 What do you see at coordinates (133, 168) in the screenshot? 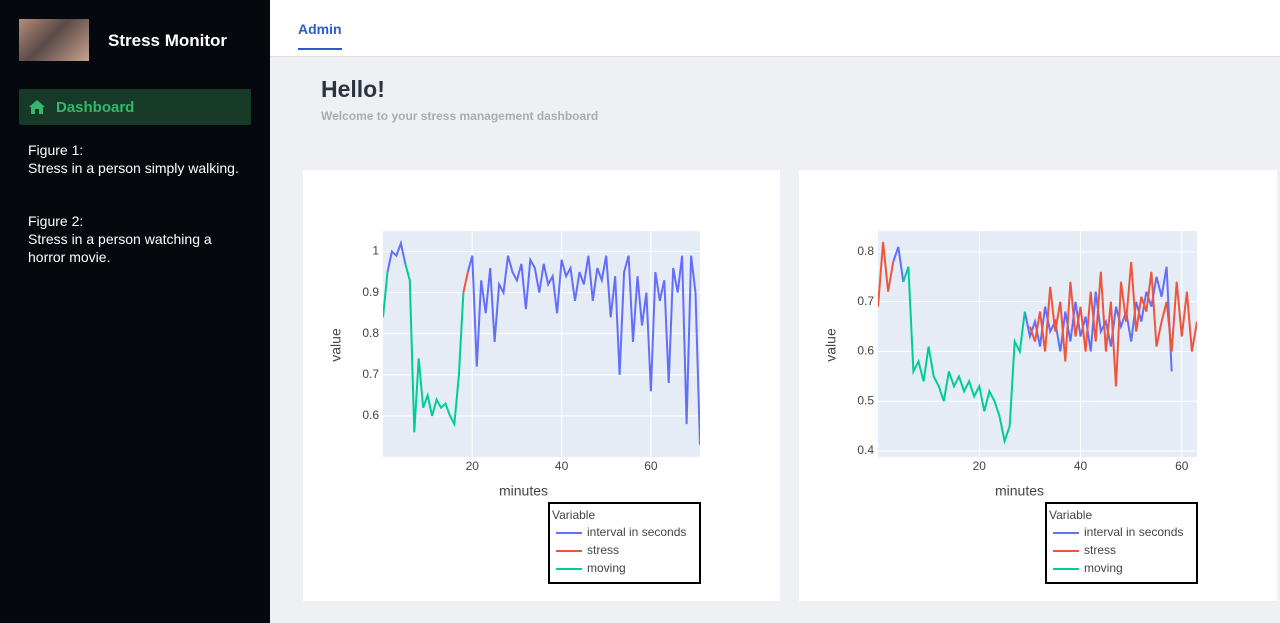
I see `note-text: Stress in a person simply walking.` at bounding box center [133, 168].